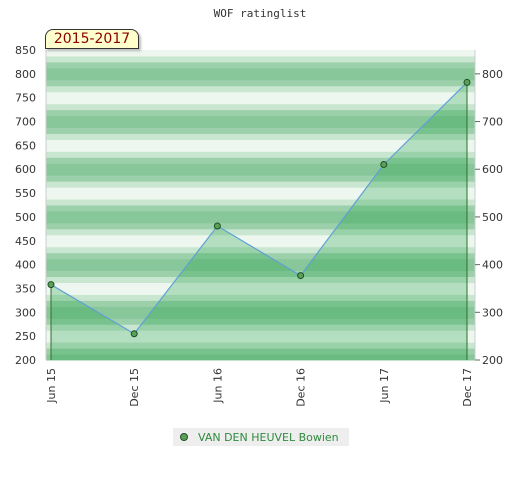 This screenshot has width=520, height=480. I want to click on legend-label: VAN DEN HEUVEL Bowien, so click(268, 437).